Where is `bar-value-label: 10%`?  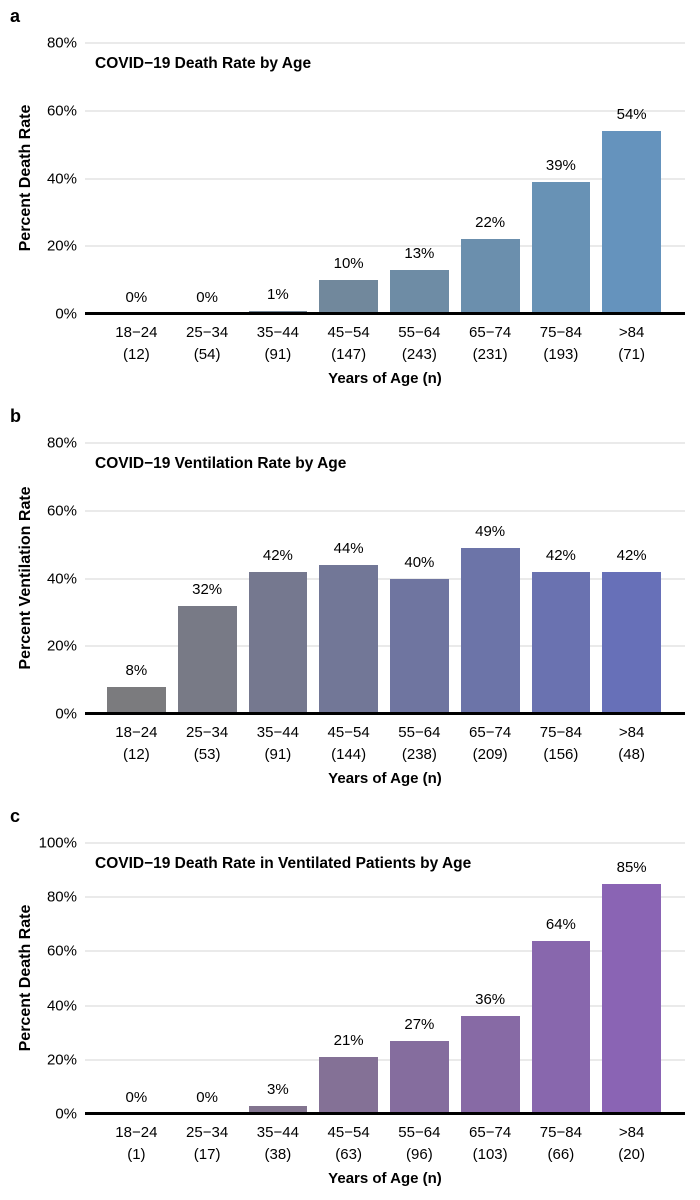
bar-value-label: 10% is located at coordinates (348, 264).